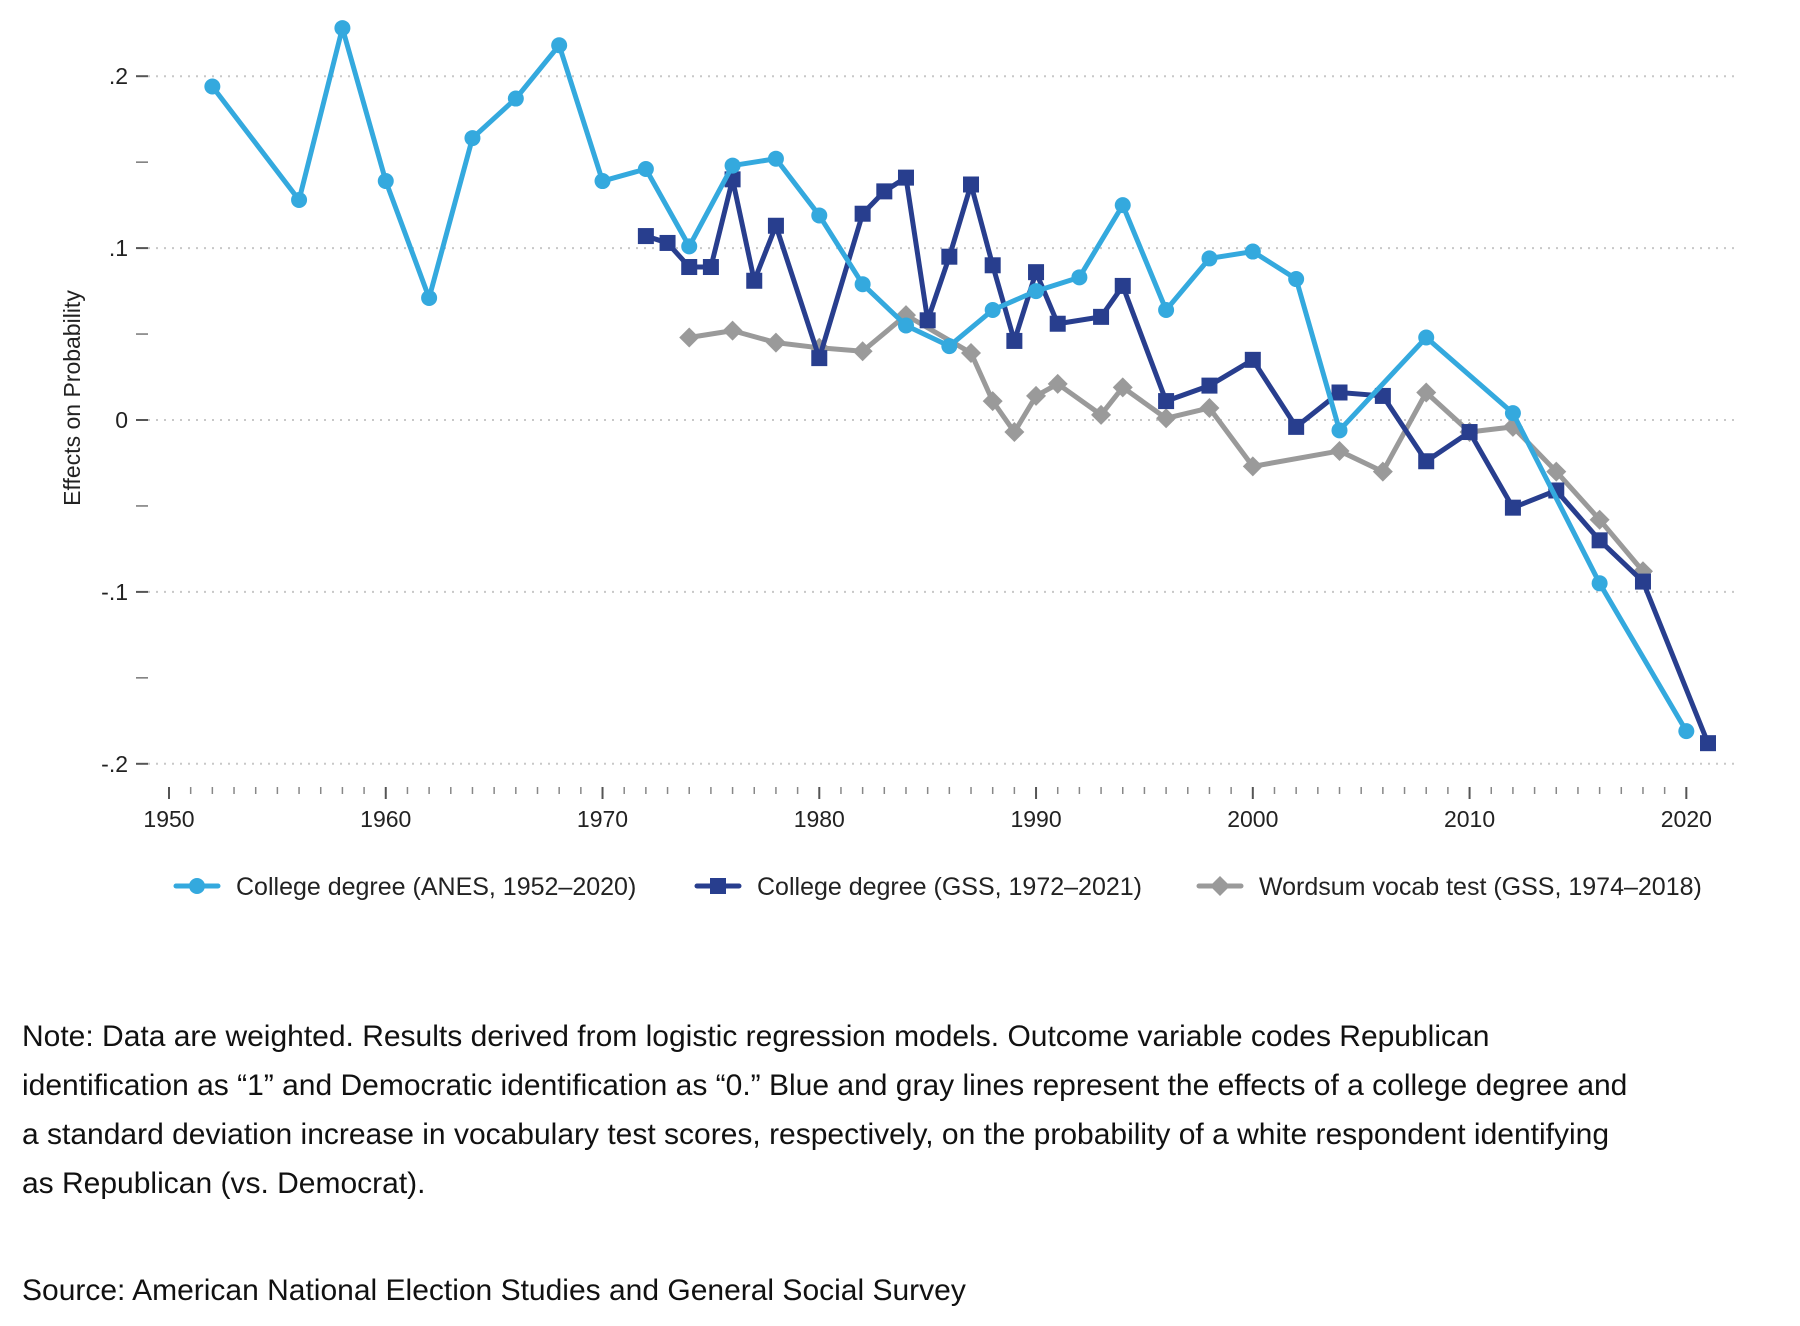 This screenshot has width=1800, height=1326. Describe the element at coordinates (819, 819) in the screenshot. I see `x-tick-label: 1980` at that location.